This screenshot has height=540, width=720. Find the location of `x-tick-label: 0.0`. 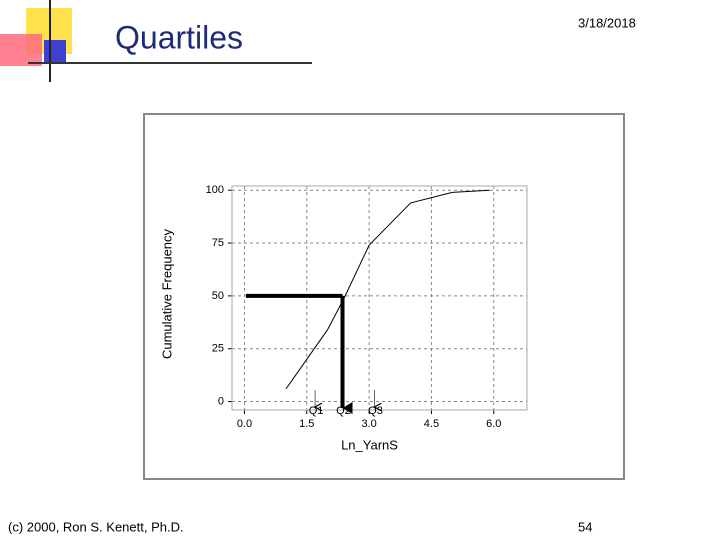

x-tick-label: 0.0 is located at coordinates (244, 424).